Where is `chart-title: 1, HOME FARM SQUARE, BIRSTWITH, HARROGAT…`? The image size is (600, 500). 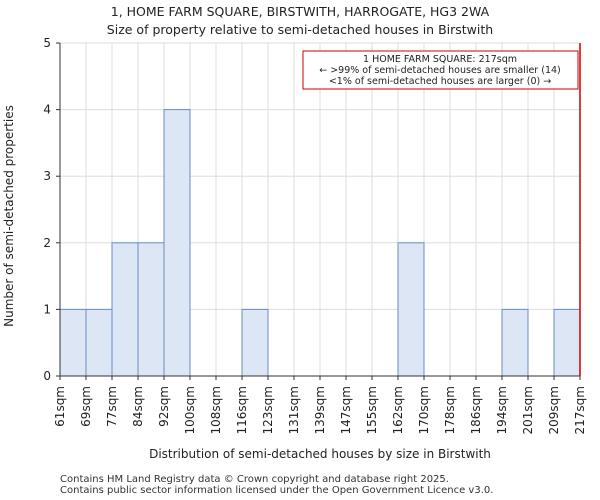
chart-title: 1, HOME FARM SQUARE, BIRSTWITH, HARROGAT… is located at coordinates (300, 11).